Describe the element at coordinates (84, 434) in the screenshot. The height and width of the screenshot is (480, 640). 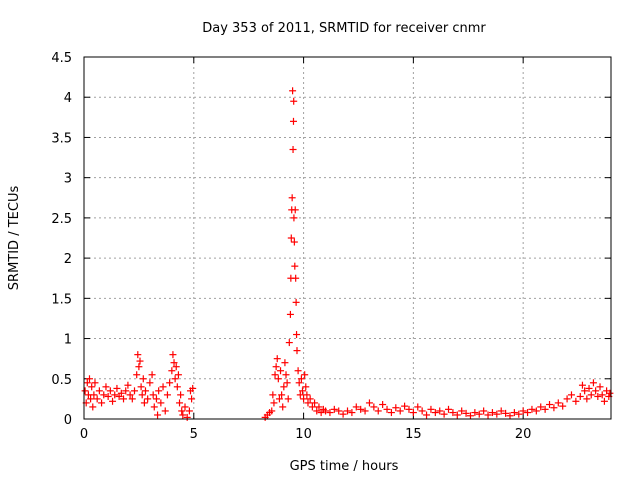
I see `x-tick-label: 0` at that location.